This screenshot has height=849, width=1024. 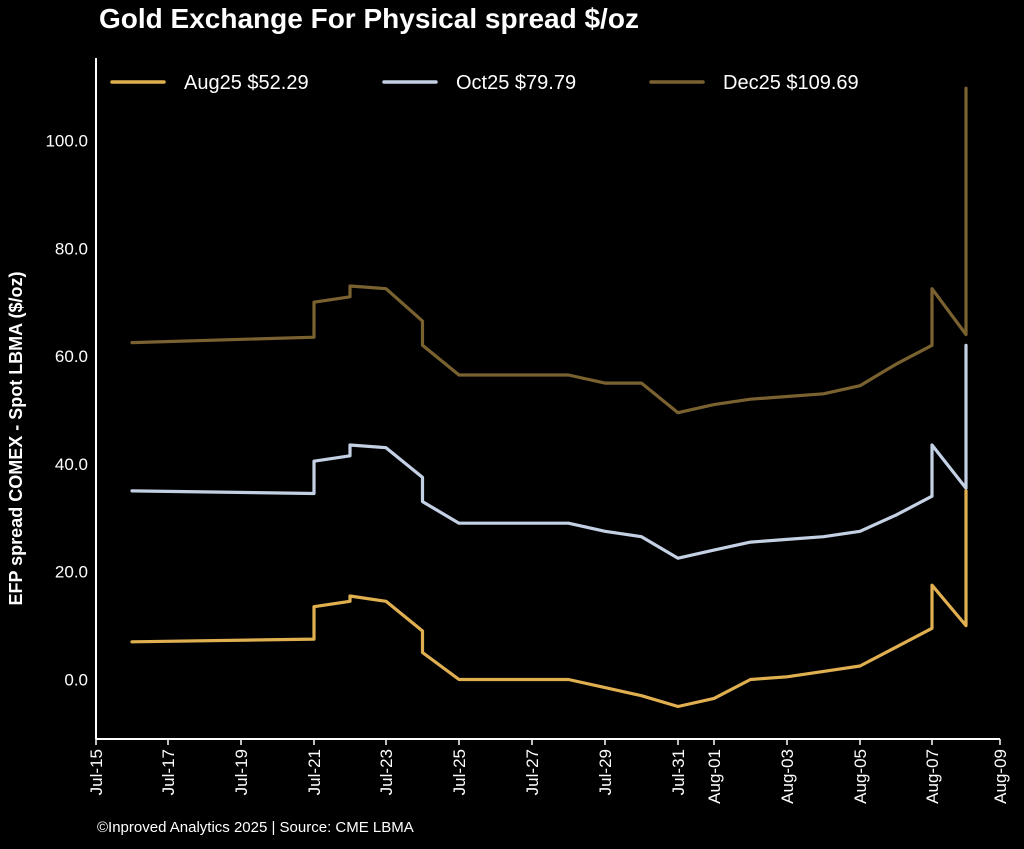 I want to click on chart-title: Gold Exchange For Physical spread $/oz, so click(x=369, y=18).